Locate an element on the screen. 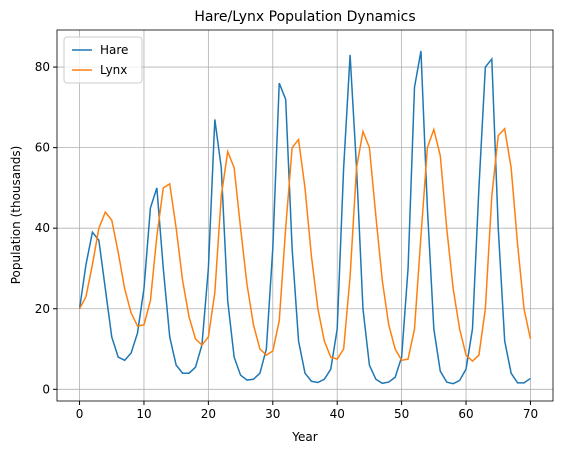 This screenshot has width=563, height=453. y-tick-label: 0 is located at coordinates (46, 389).